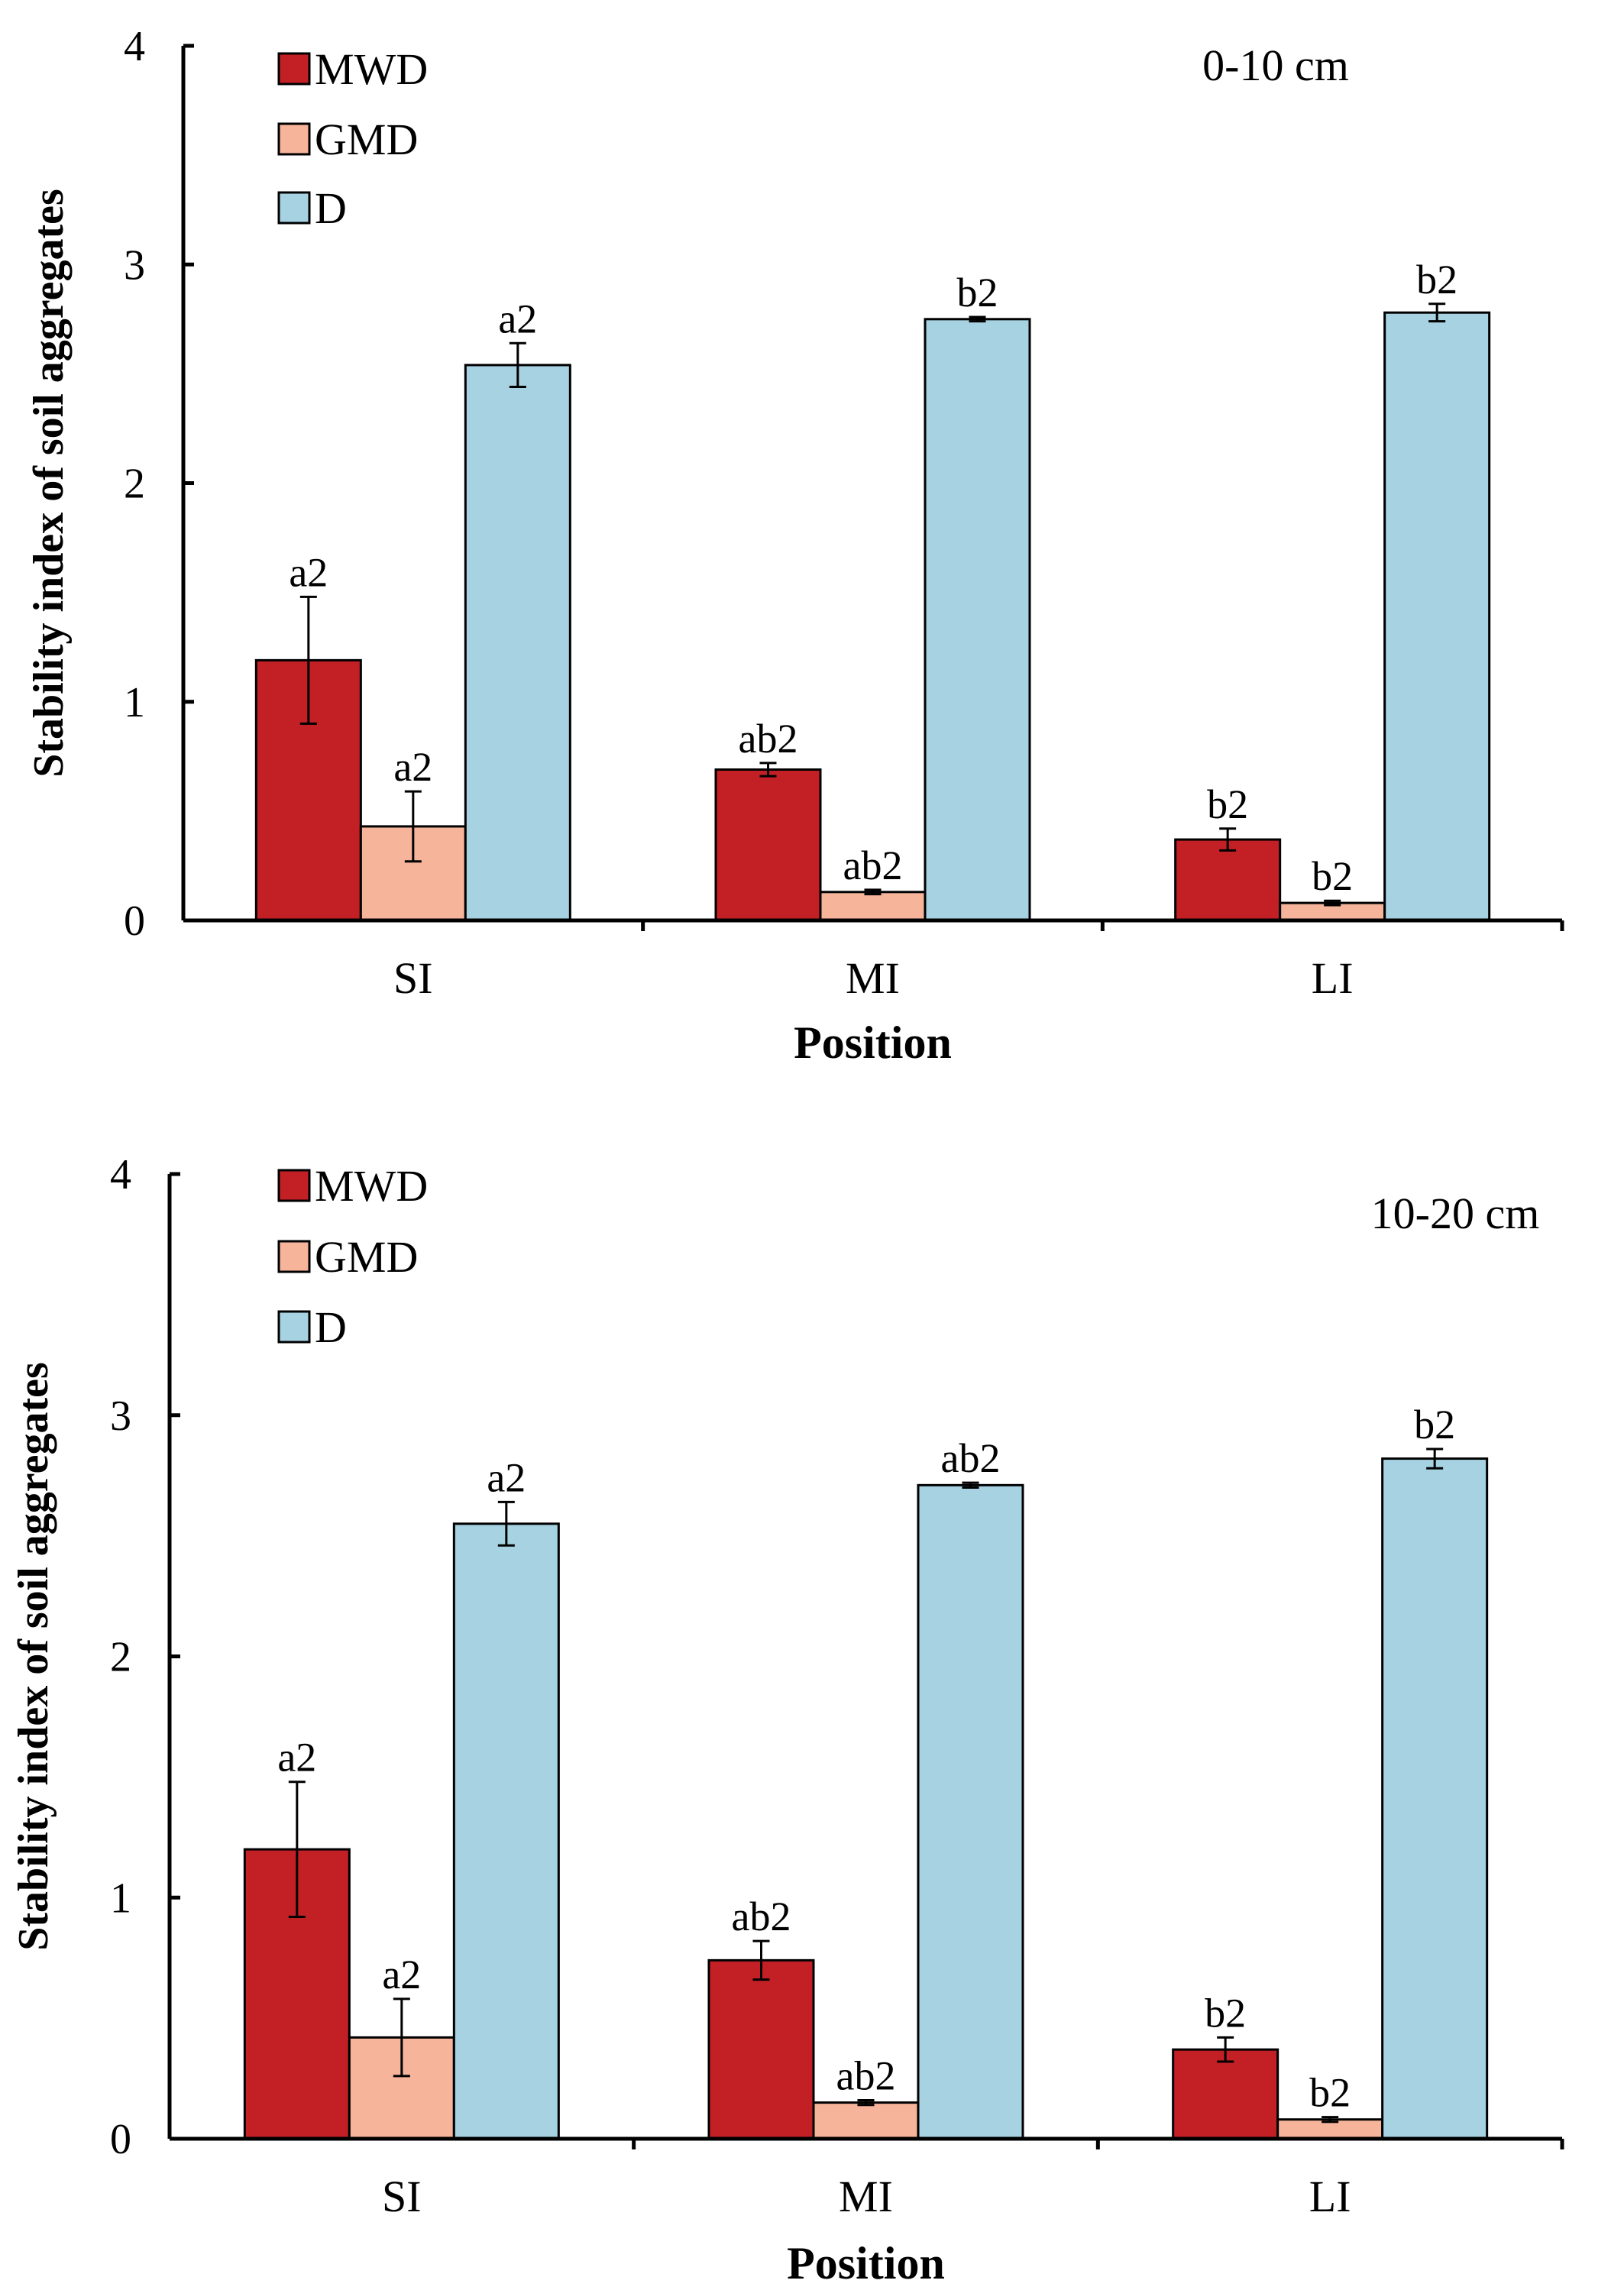  What do you see at coordinates (1455, 1213) in the screenshot?
I see `panel-title: 10-20 cm` at bounding box center [1455, 1213].